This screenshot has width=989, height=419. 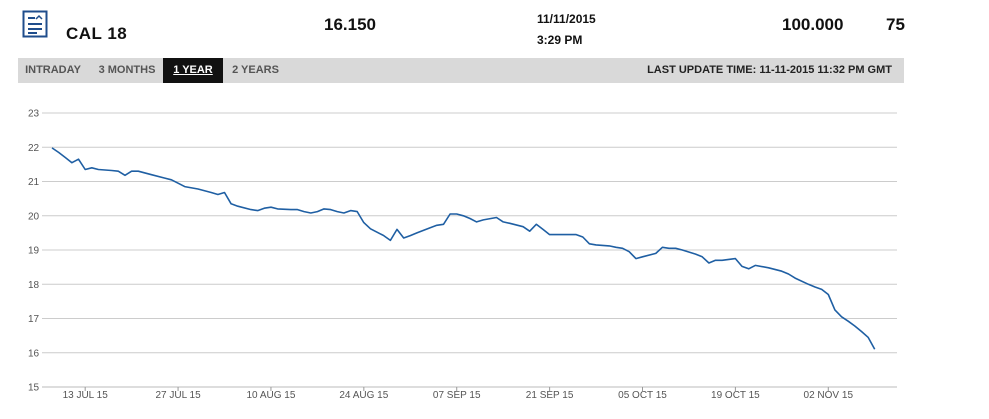 I want to click on tab-2-years: 2 YEARS, so click(x=255, y=70).